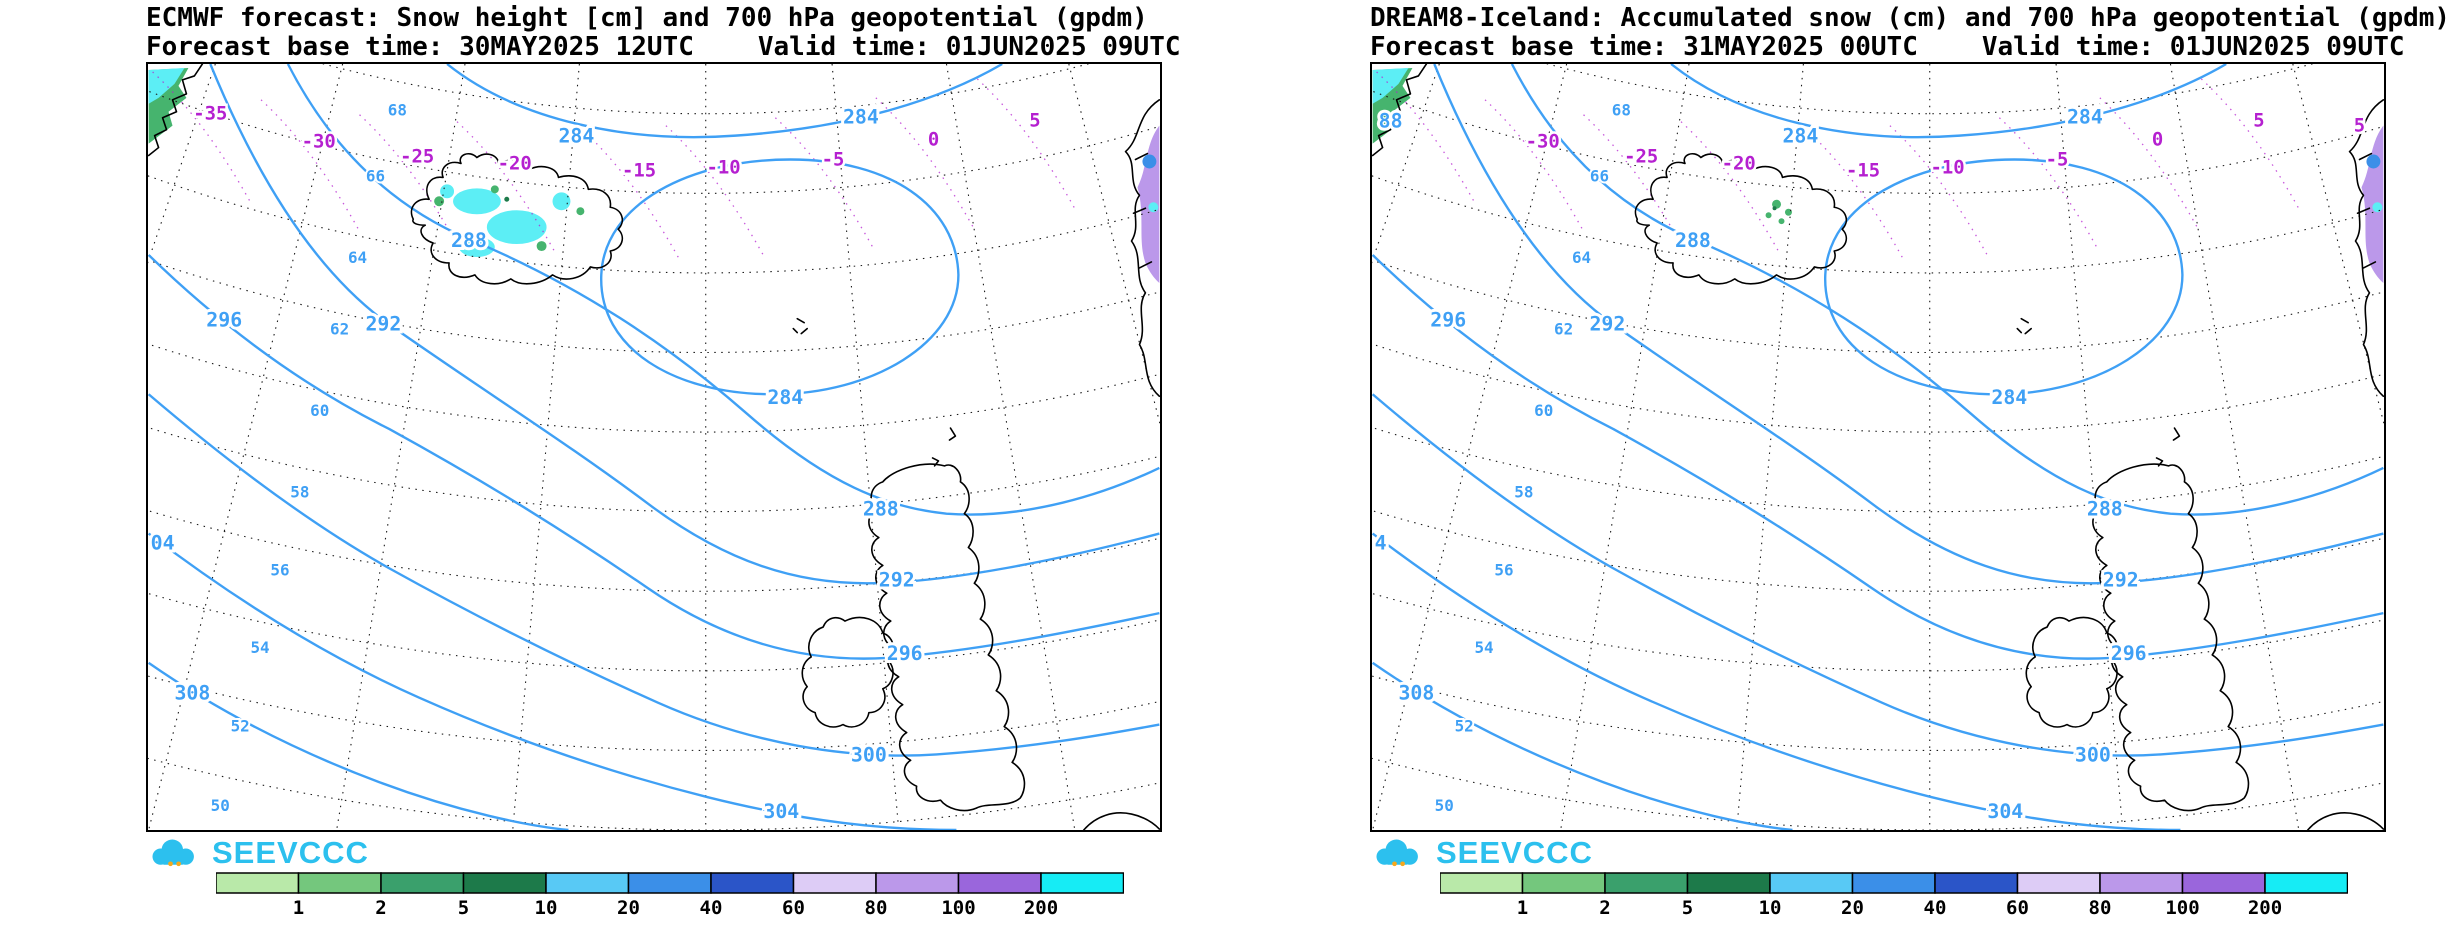 The image size is (2449, 925). I want to click on temperature-labels: -35 -30 -25 -20 -15 -10 -5 0 5, so click(617, 142).